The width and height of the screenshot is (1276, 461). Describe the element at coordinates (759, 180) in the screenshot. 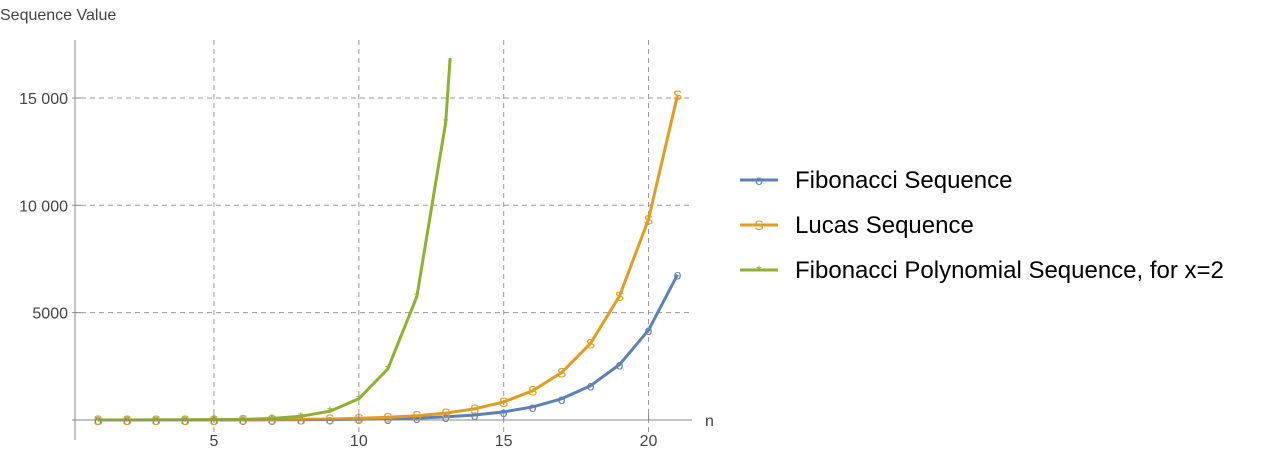

I see `legend-marker: o` at that location.